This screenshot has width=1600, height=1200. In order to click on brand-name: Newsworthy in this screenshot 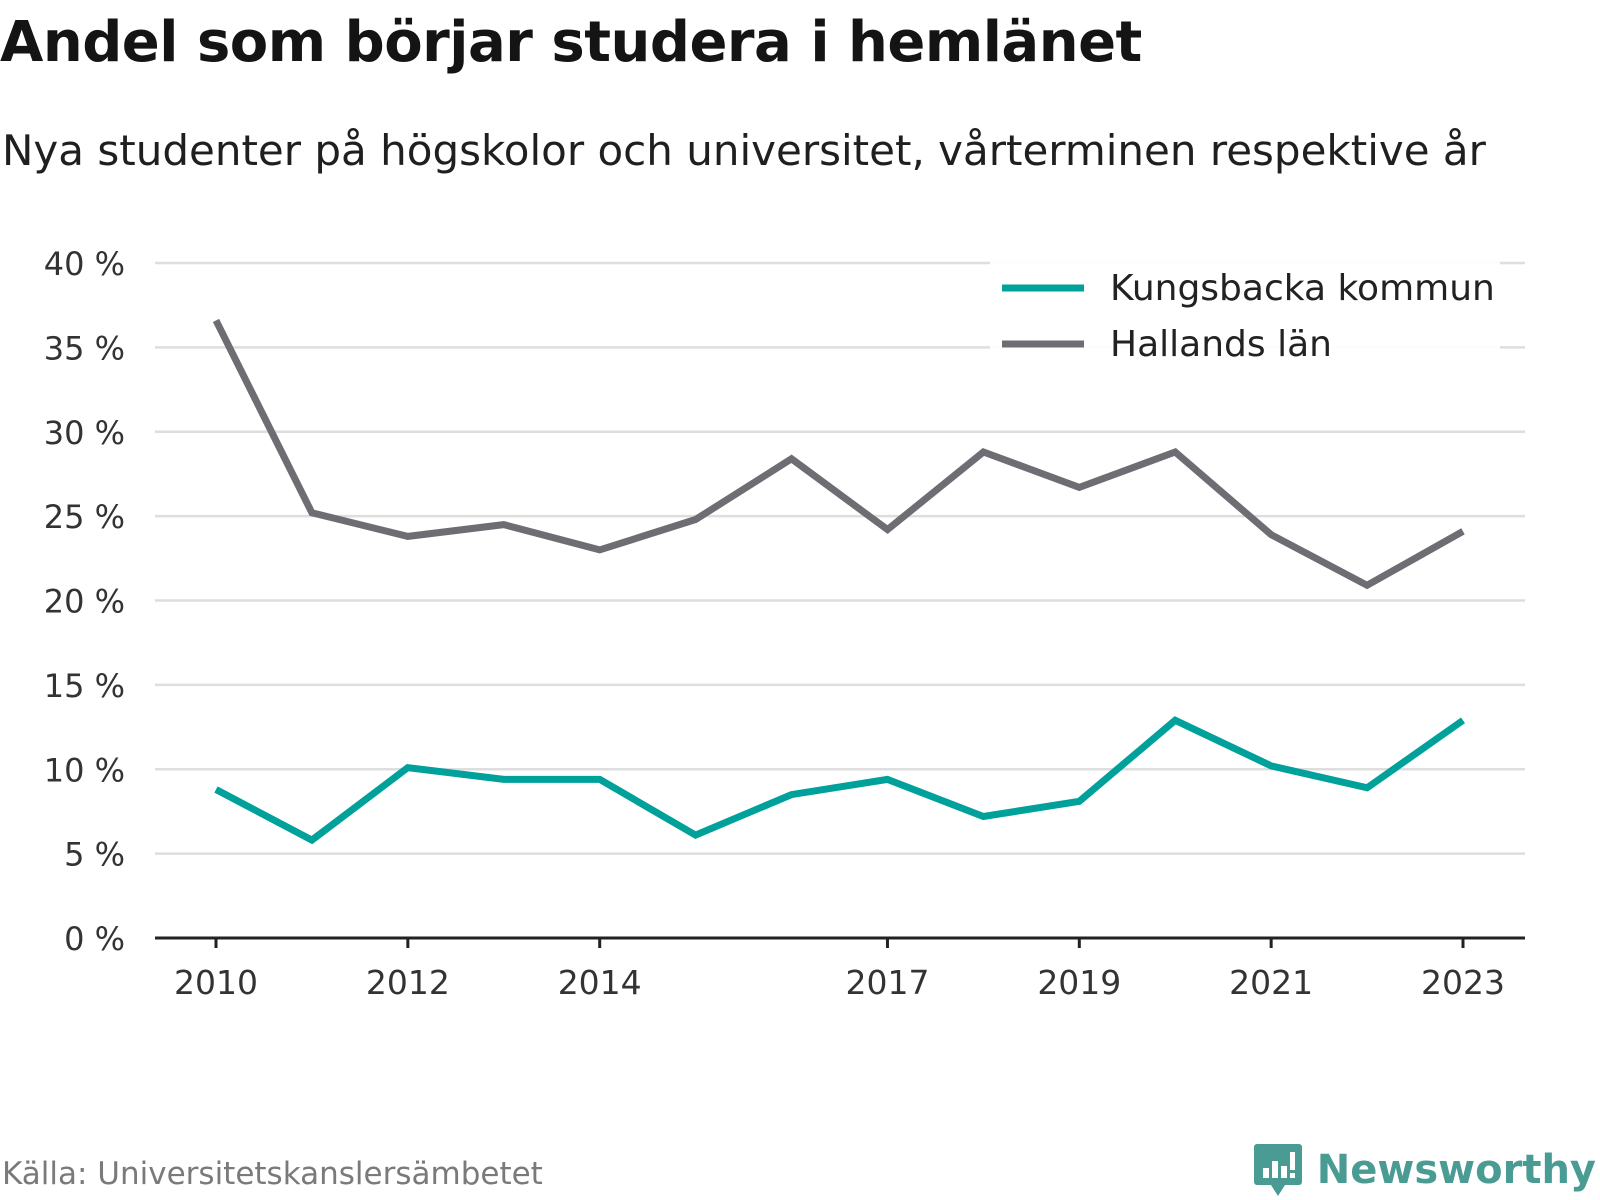, I will do `click(1456, 1170)`.